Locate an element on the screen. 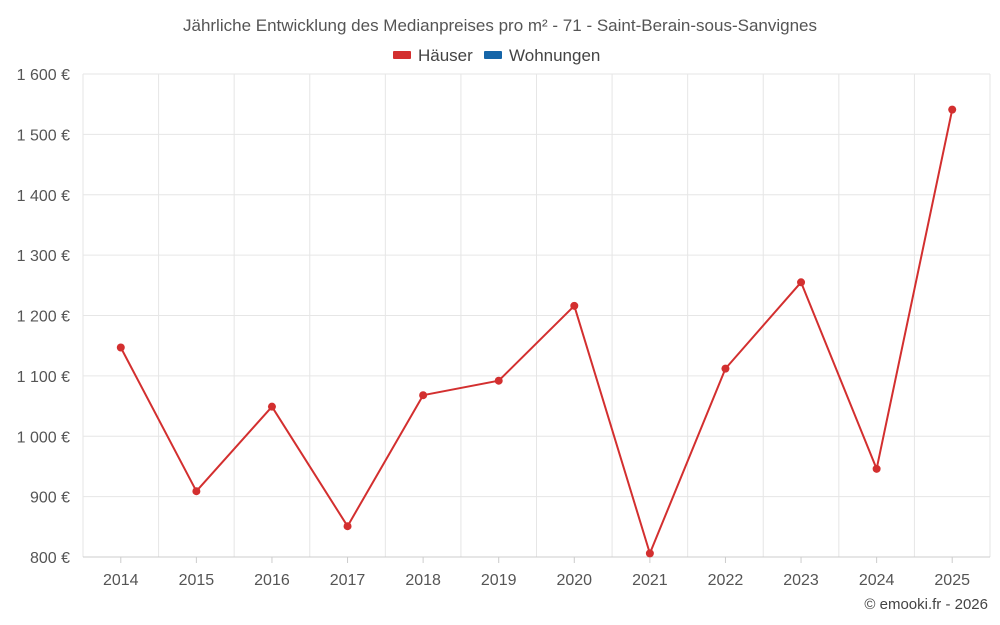 This screenshot has height=625, width=1000. x-tick-label-2018: 2018 is located at coordinates (423, 580).